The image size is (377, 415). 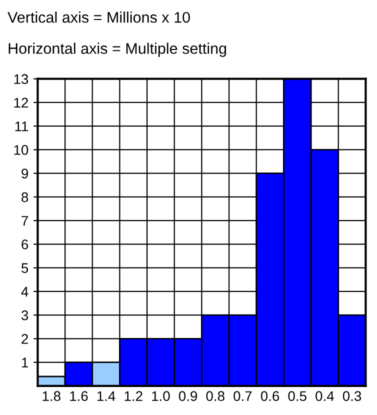 I want to click on y-tick-label: 13, so click(x=21, y=79).